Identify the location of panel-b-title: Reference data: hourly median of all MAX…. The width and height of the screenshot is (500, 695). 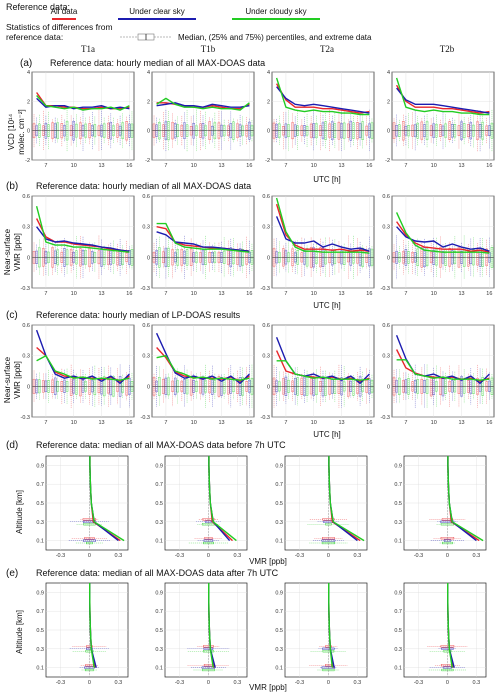
(143, 186).